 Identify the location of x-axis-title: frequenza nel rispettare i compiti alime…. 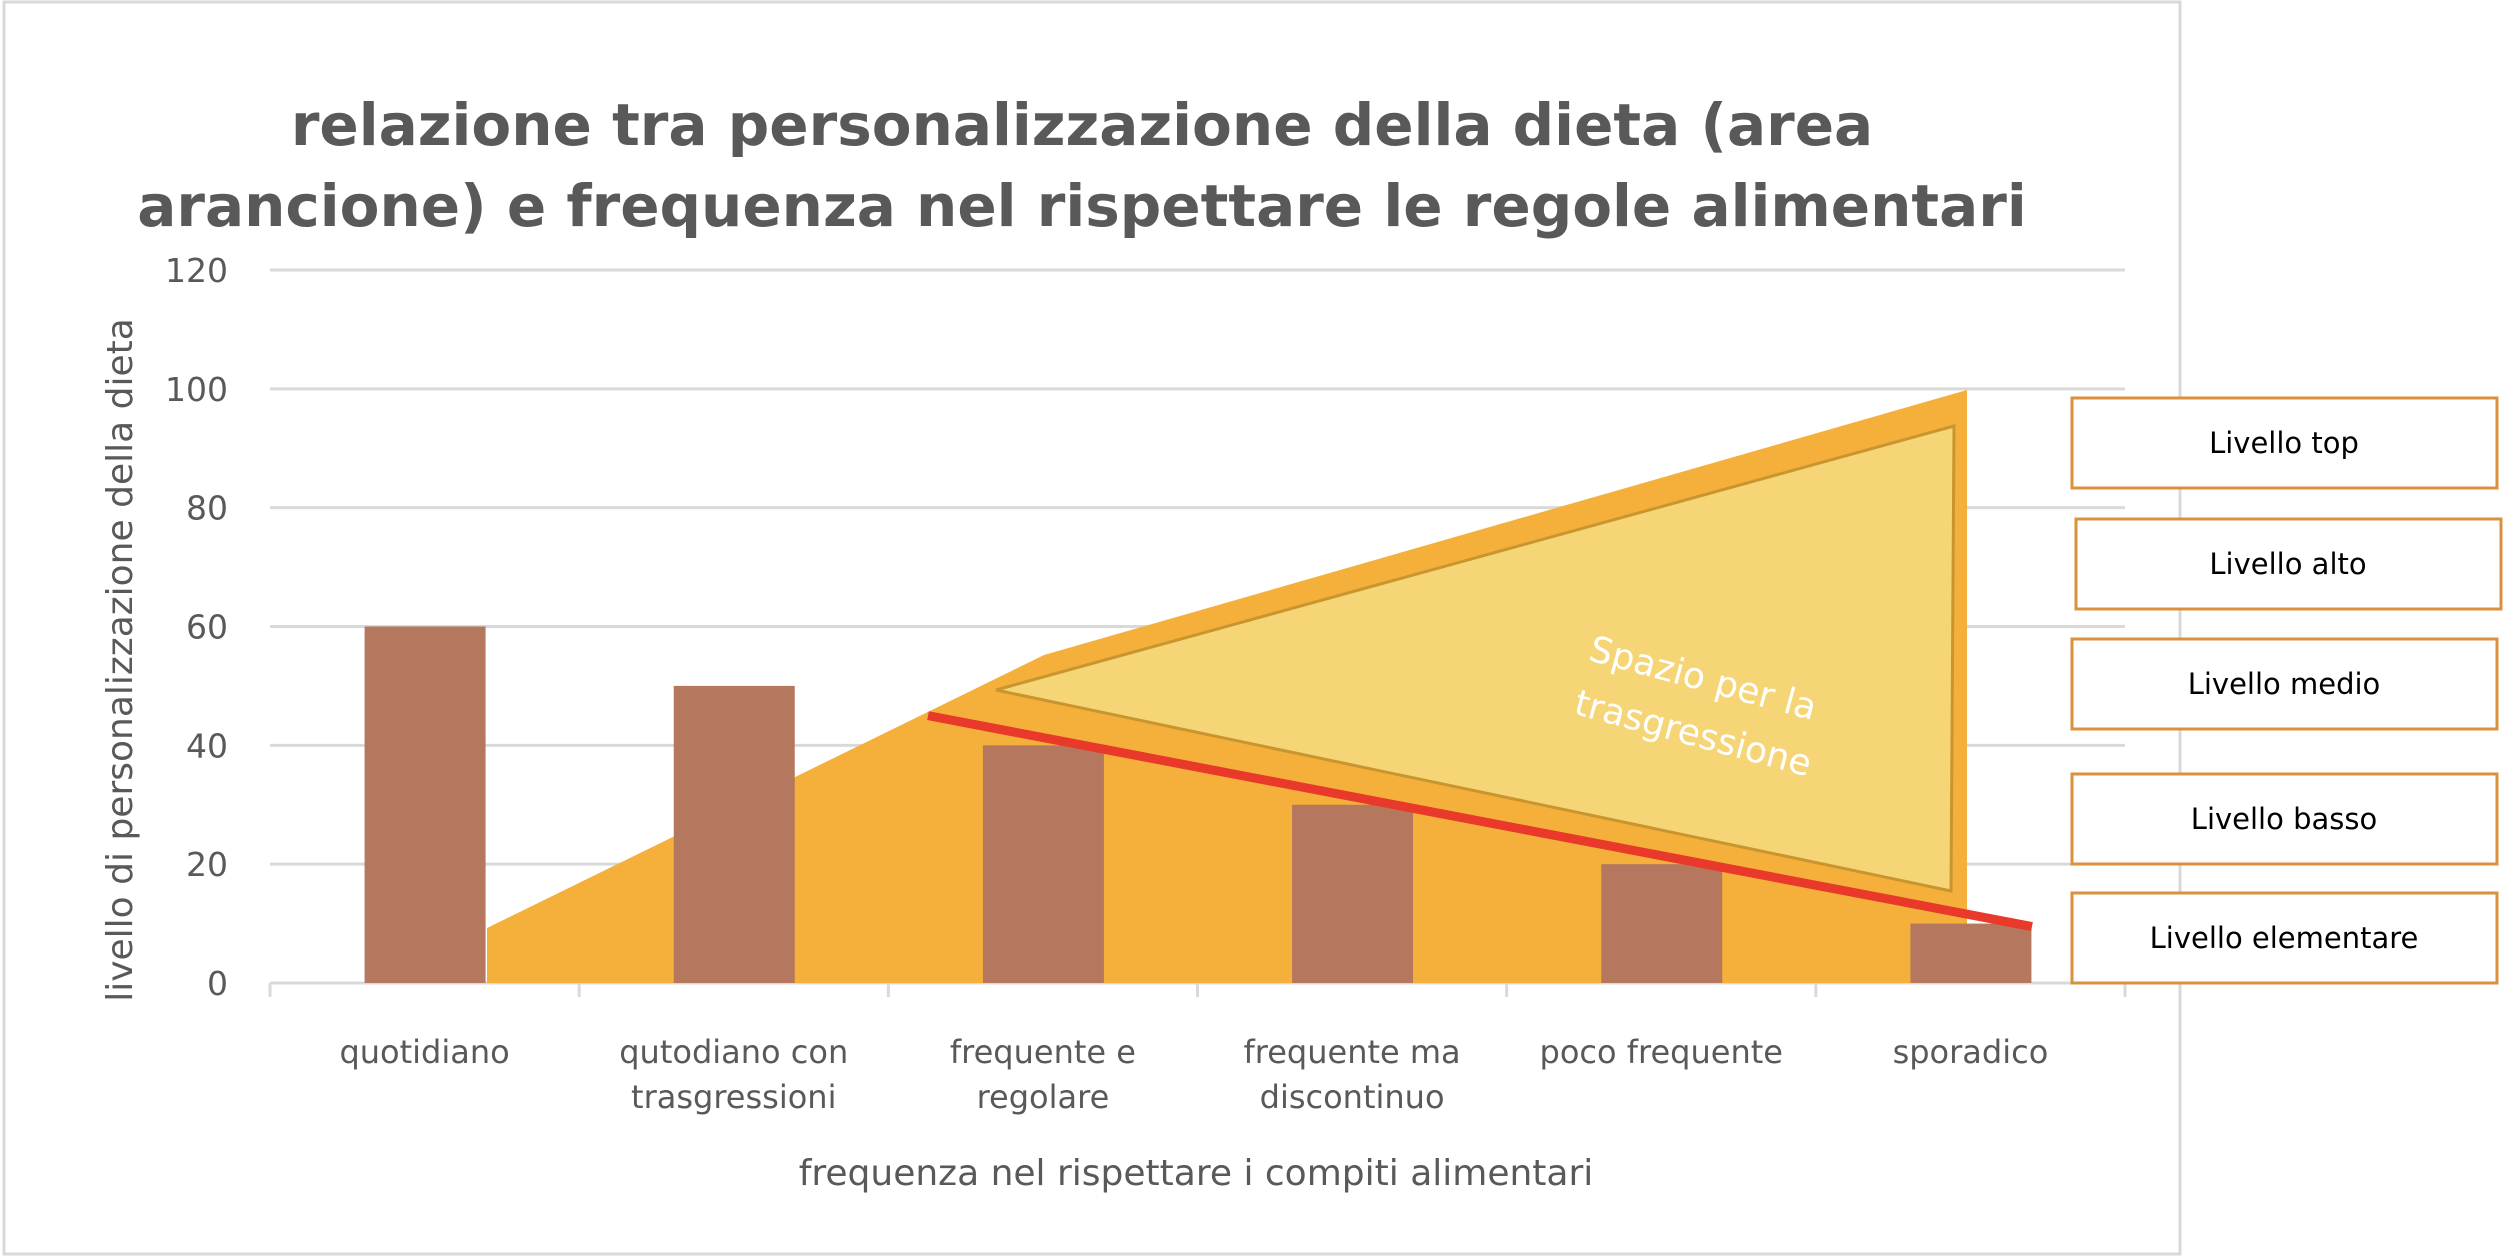
(1196, 1173).